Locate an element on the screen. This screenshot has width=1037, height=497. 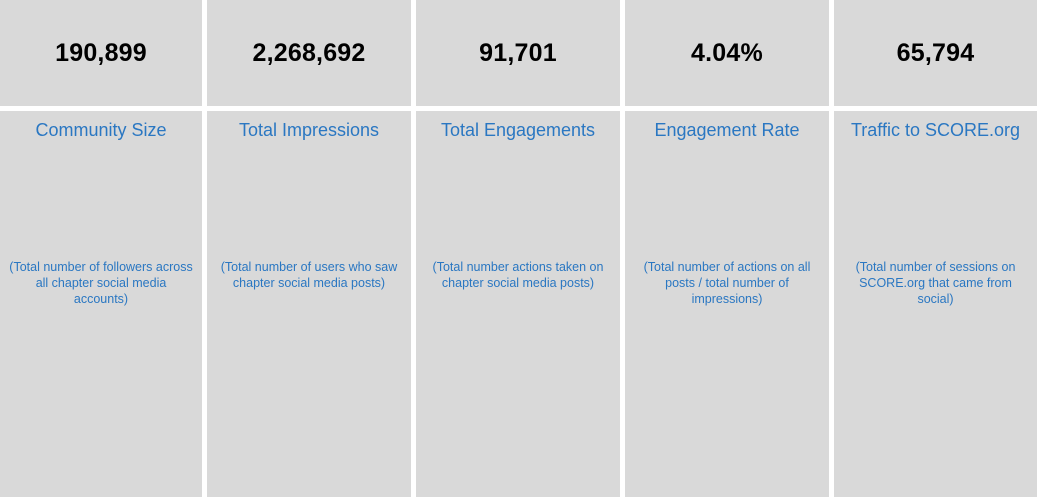
metric-title: Community Size is located at coordinates (101, 130).